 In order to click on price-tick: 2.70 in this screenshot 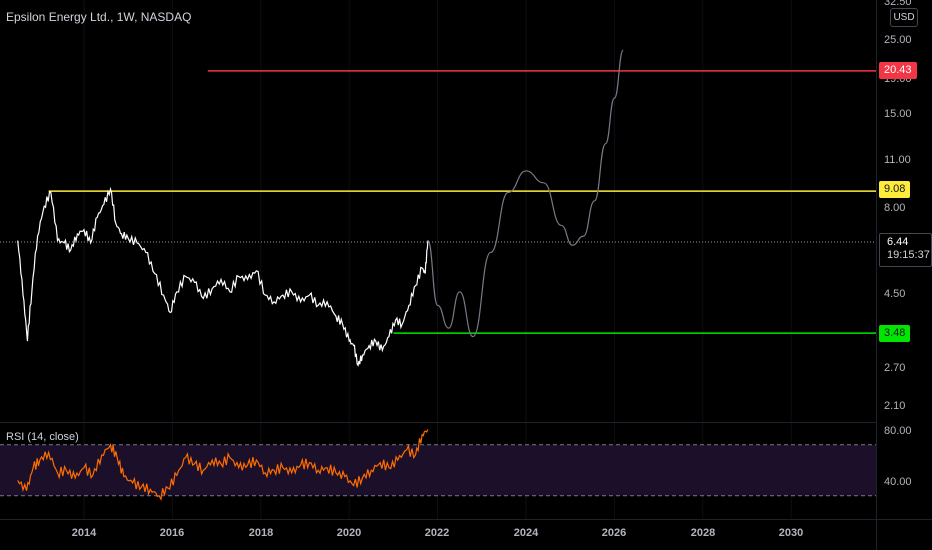, I will do `click(895, 368)`.